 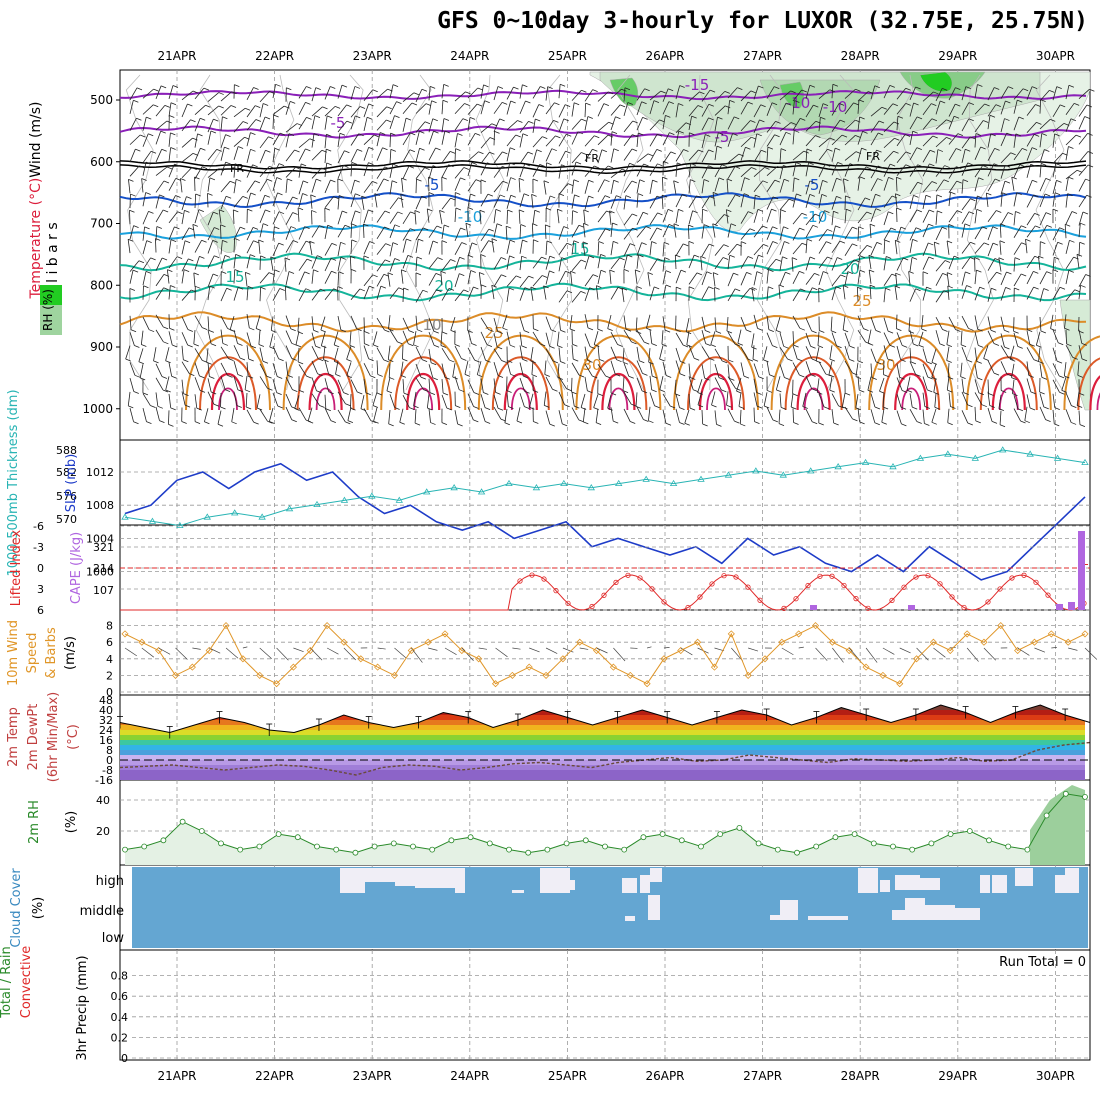 What do you see at coordinates (33, 737) in the screenshot?
I see `temp2m-axis-label: 2m DewPt` at bounding box center [33, 737].